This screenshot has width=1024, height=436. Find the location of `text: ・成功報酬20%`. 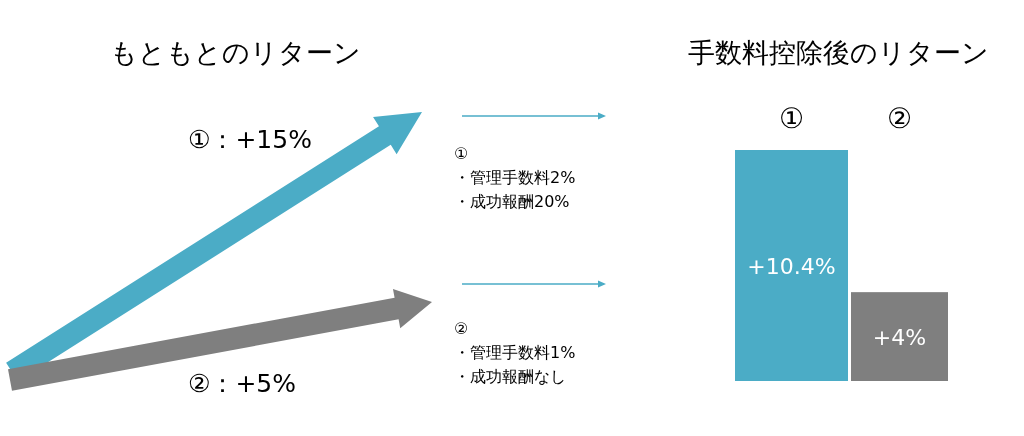

text: ・成功報酬20% is located at coordinates (512, 201).